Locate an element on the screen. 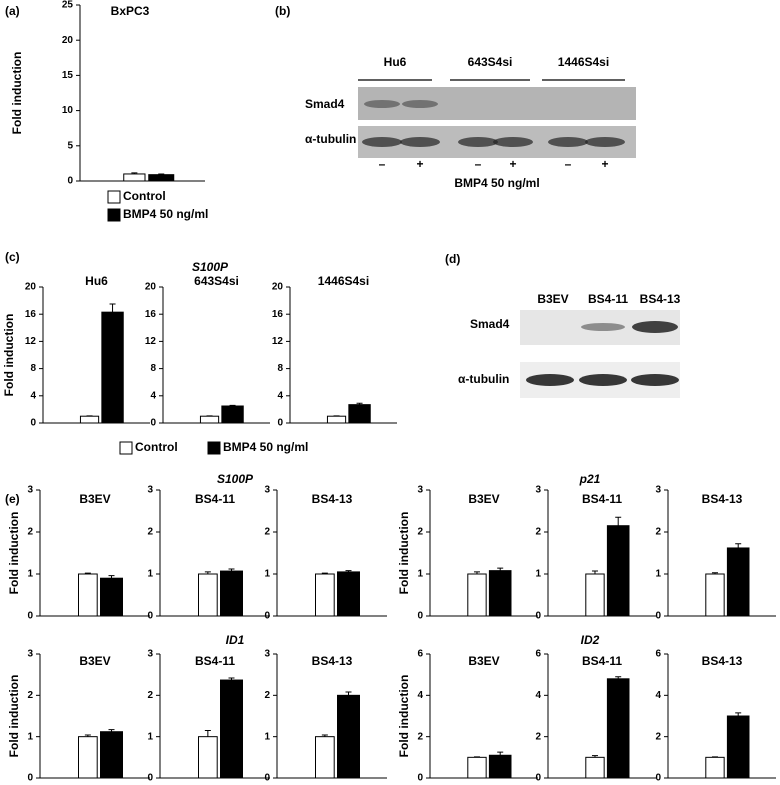 The image size is (780, 785). y-tick-label: 15 is located at coordinates (68, 75).